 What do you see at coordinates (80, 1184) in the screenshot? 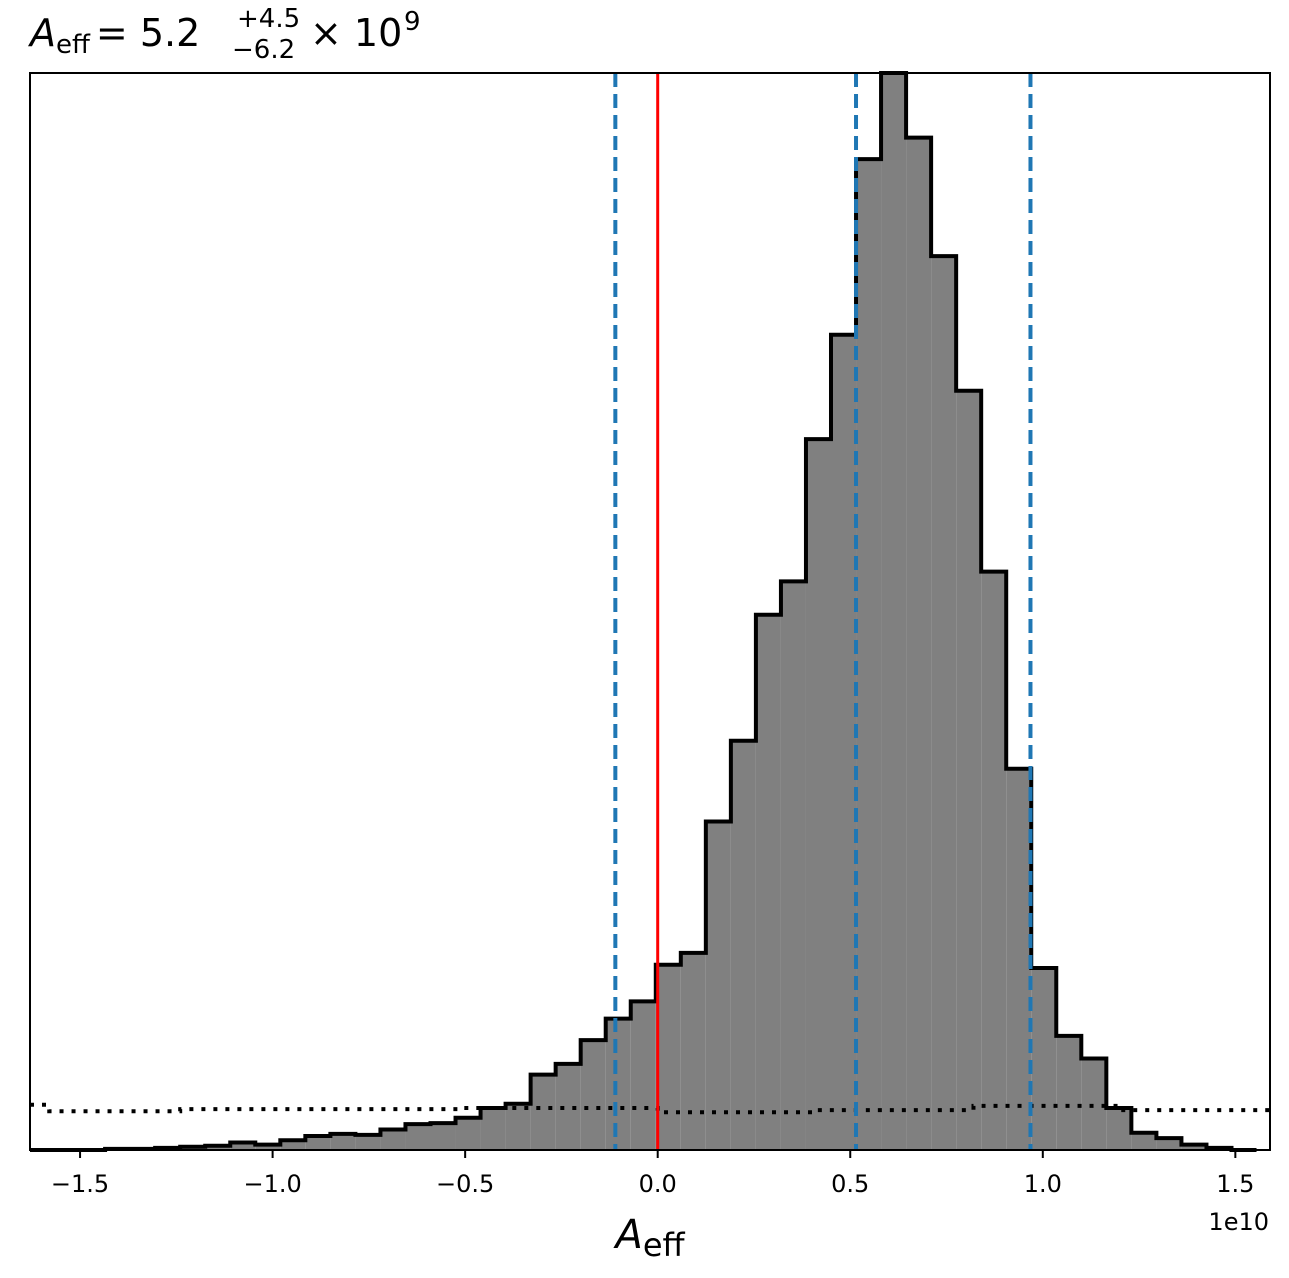
I see `x-tick-label: −1.5` at bounding box center [80, 1184].